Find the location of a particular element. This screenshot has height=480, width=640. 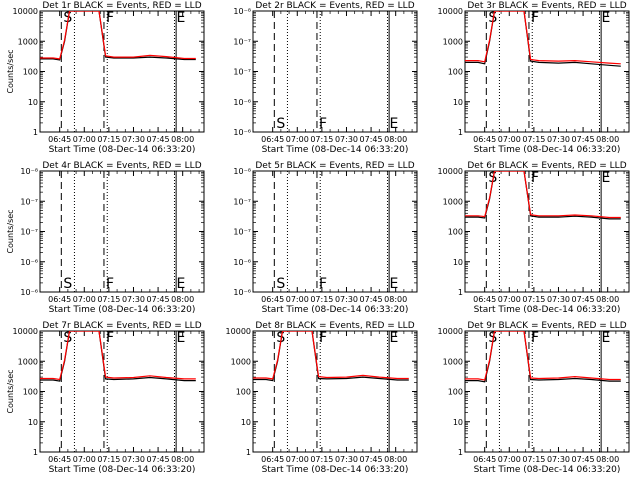

panel-title: Det 4r BLACK = Events, RED = LLD is located at coordinates (121, 166).